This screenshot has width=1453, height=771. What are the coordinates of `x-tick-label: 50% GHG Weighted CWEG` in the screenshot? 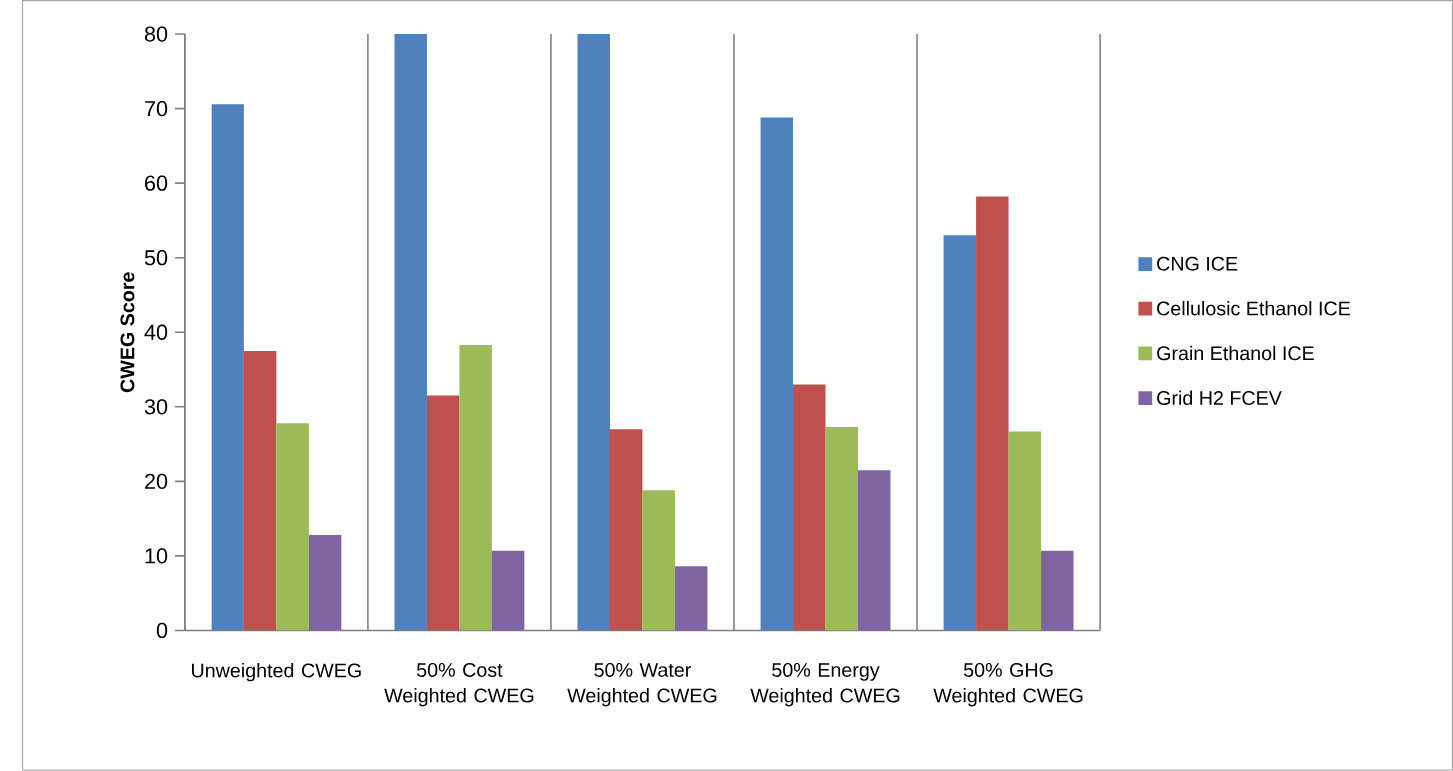 It's located at (1008, 685).